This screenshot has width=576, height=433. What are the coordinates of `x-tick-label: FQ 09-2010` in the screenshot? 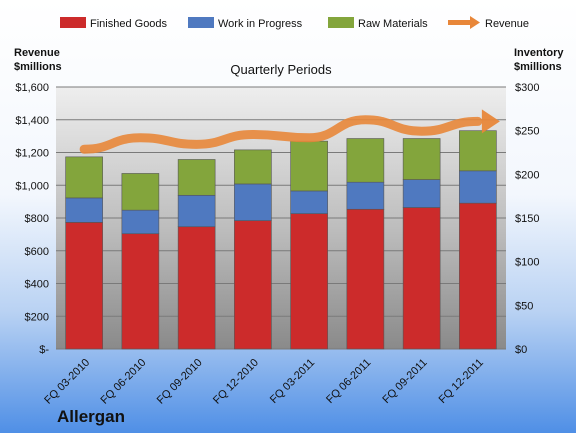 It's located at (180, 382).